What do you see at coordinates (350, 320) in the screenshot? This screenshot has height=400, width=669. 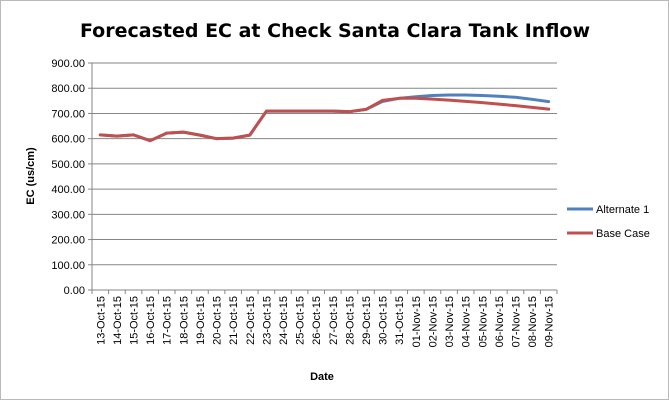 I see `x-tick-label: 28-Oct-15` at bounding box center [350, 320].